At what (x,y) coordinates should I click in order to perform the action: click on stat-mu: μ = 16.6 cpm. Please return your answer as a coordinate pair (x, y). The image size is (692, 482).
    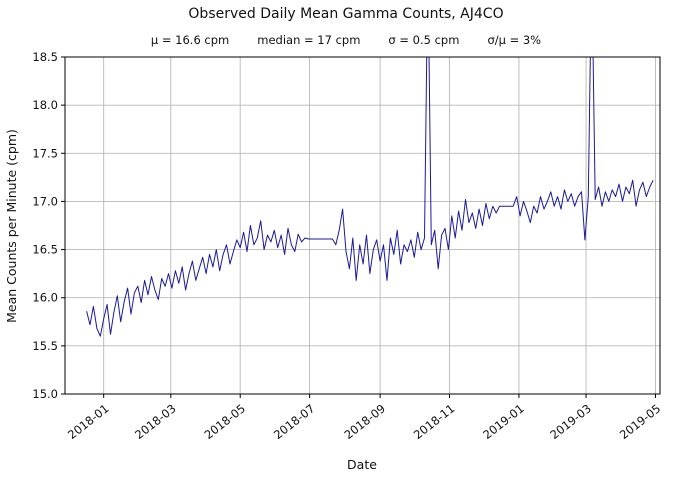
    Looking at the image, I should click on (190, 40).